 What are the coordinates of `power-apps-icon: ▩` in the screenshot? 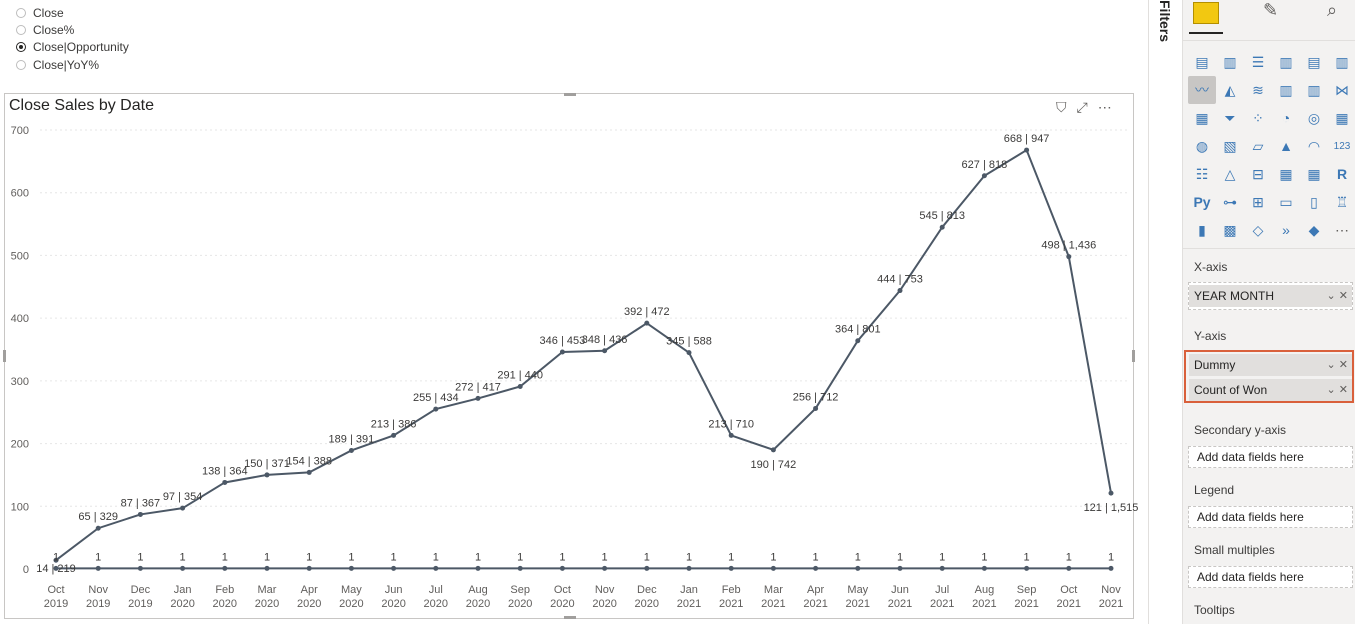 It's located at (1230, 229).